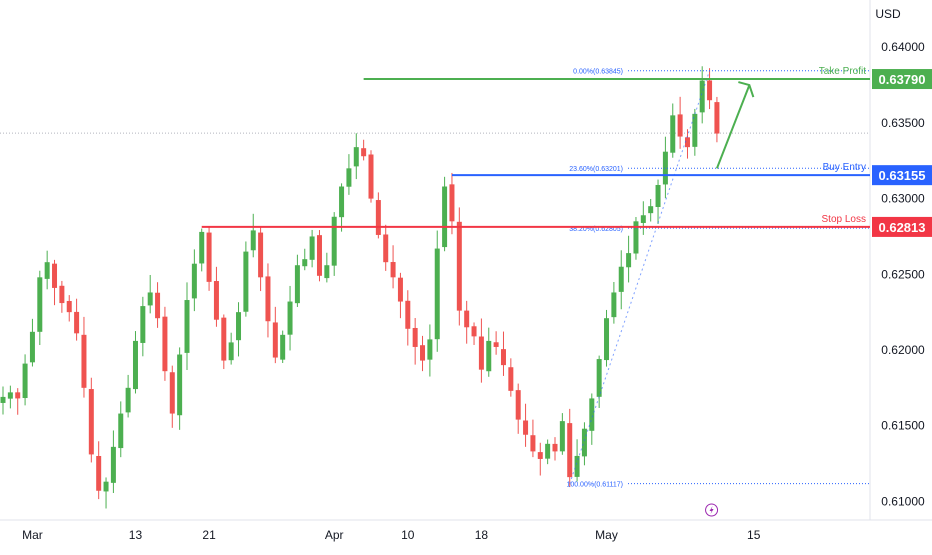 Image resolution: width=932 pixels, height=555 pixels. Describe the element at coordinates (903, 501) in the screenshot. I see `y-tick-label: 0.61000` at that location.